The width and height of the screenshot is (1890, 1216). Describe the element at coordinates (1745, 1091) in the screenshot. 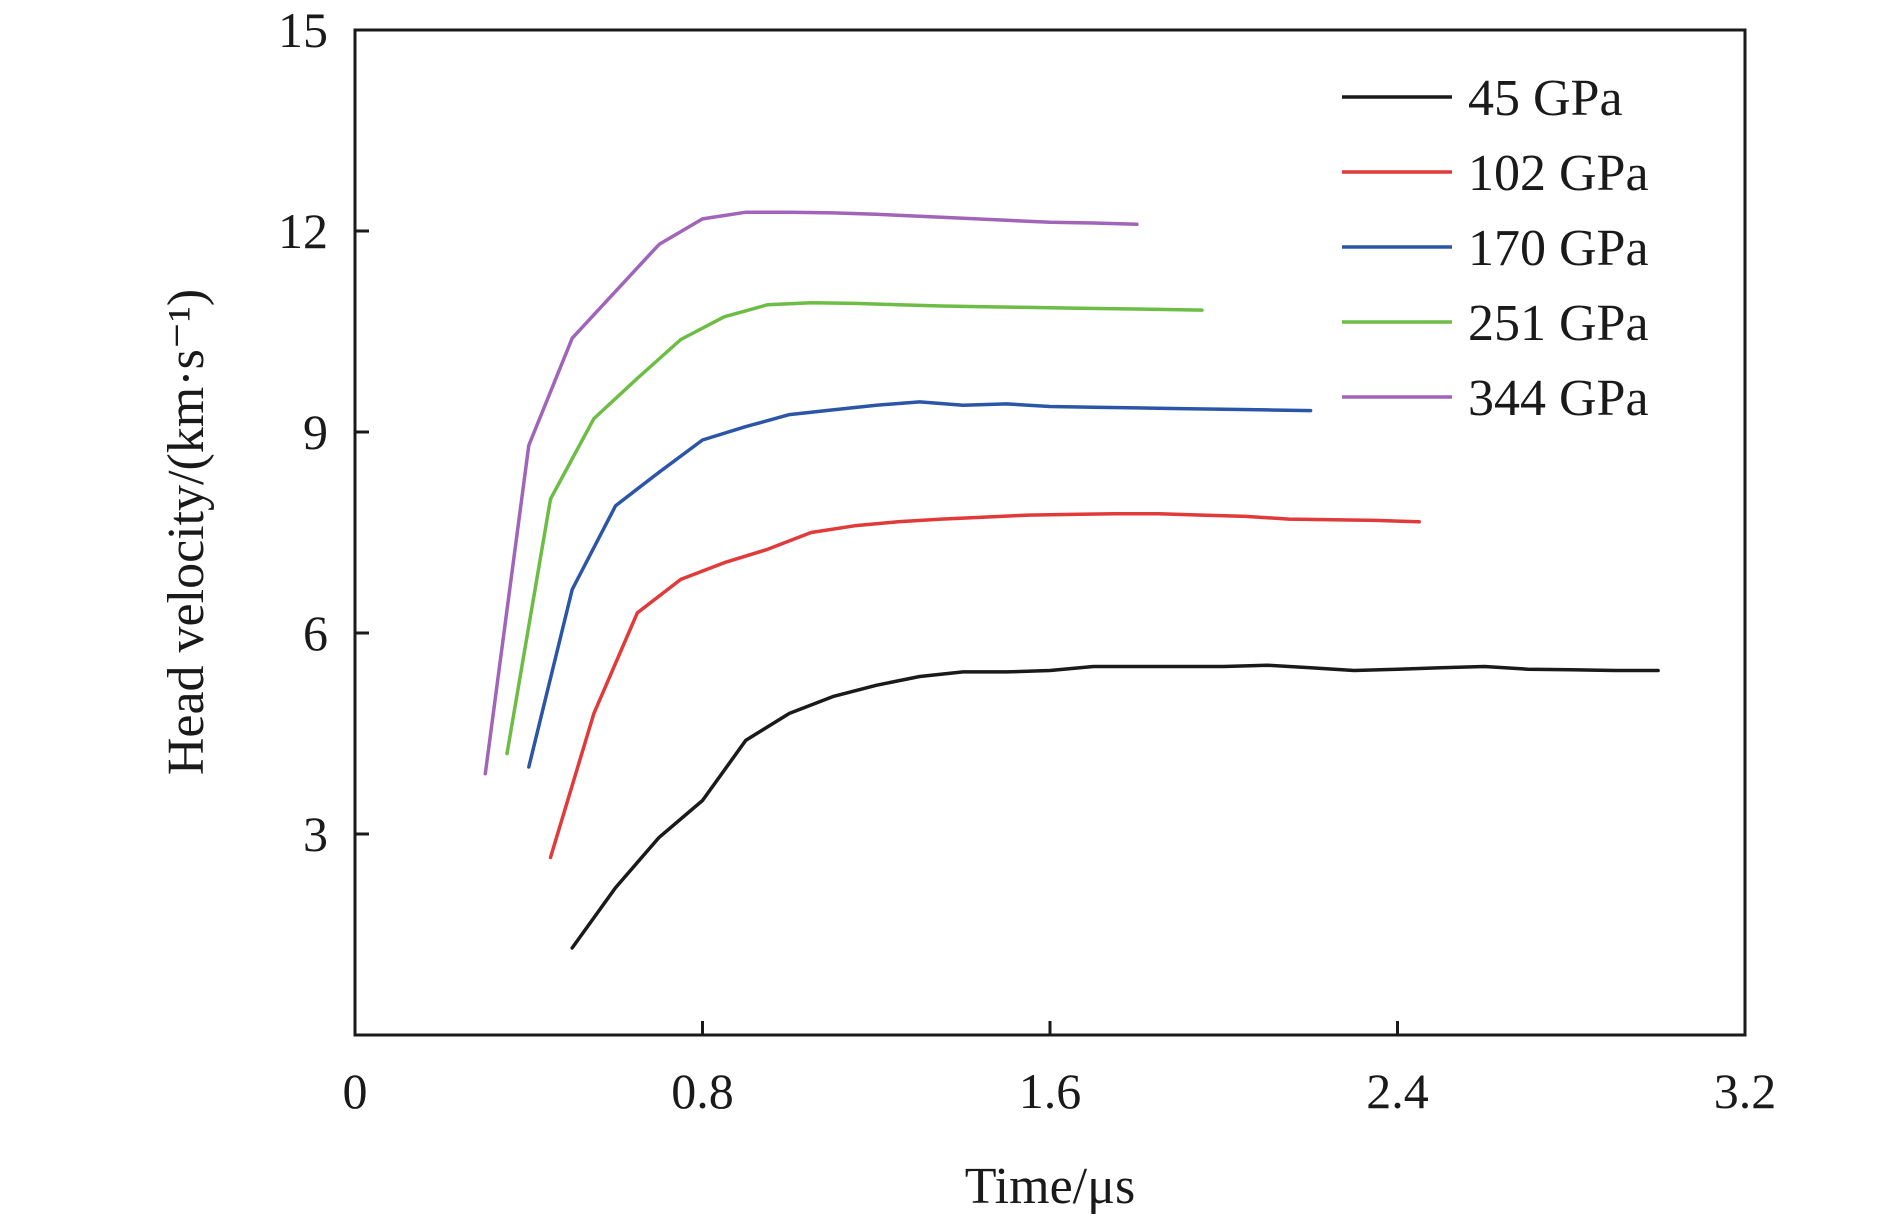

I see `x-tick-label: 3.2` at that location.